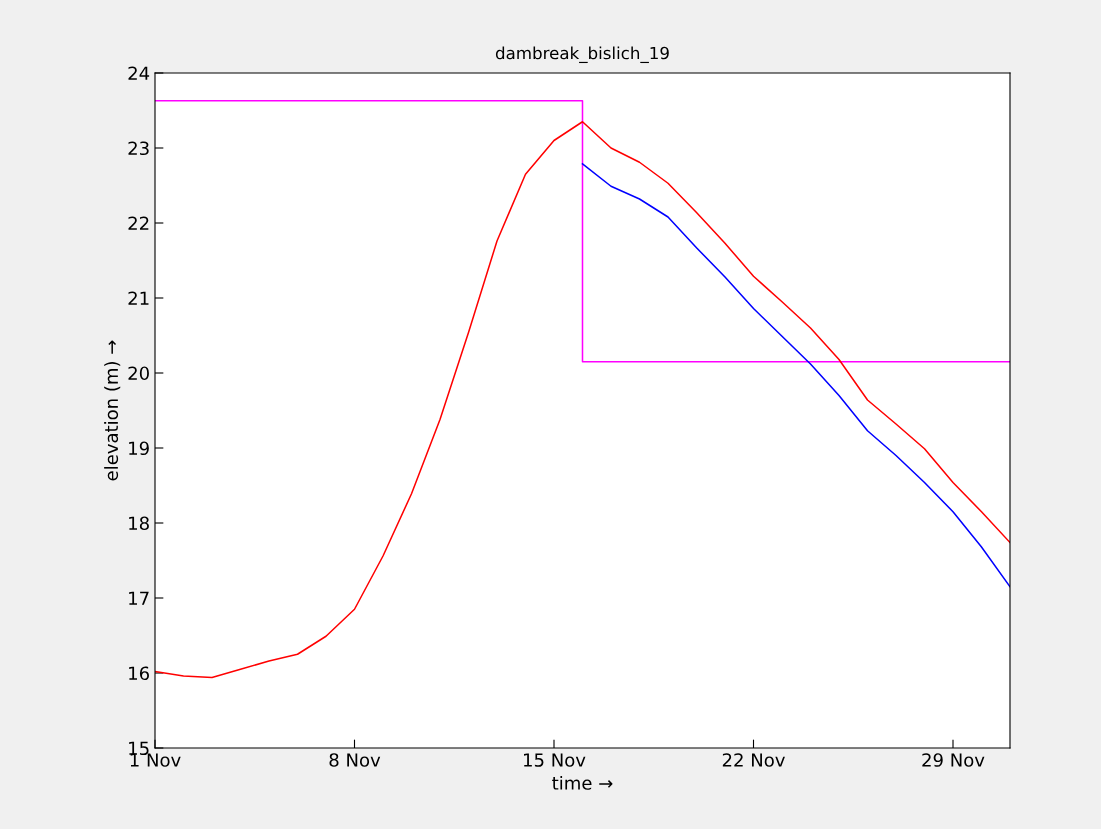 The width and height of the screenshot is (1101, 829). I want to click on x-tick-label: 29 Nov, so click(953, 760).